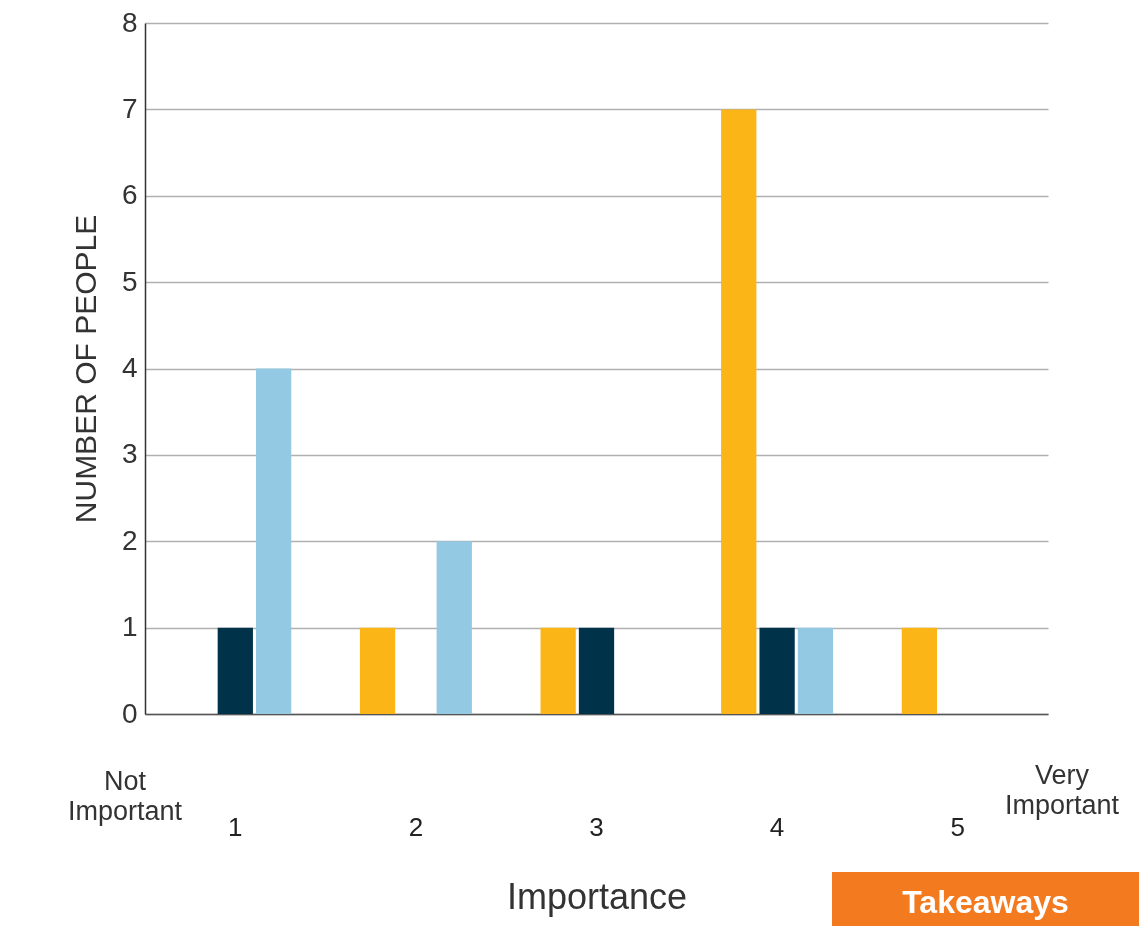 The width and height of the screenshot is (1139, 926). What do you see at coordinates (235, 826) in the screenshot?
I see `x-tick-label: 1` at bounding box center [235, 826].